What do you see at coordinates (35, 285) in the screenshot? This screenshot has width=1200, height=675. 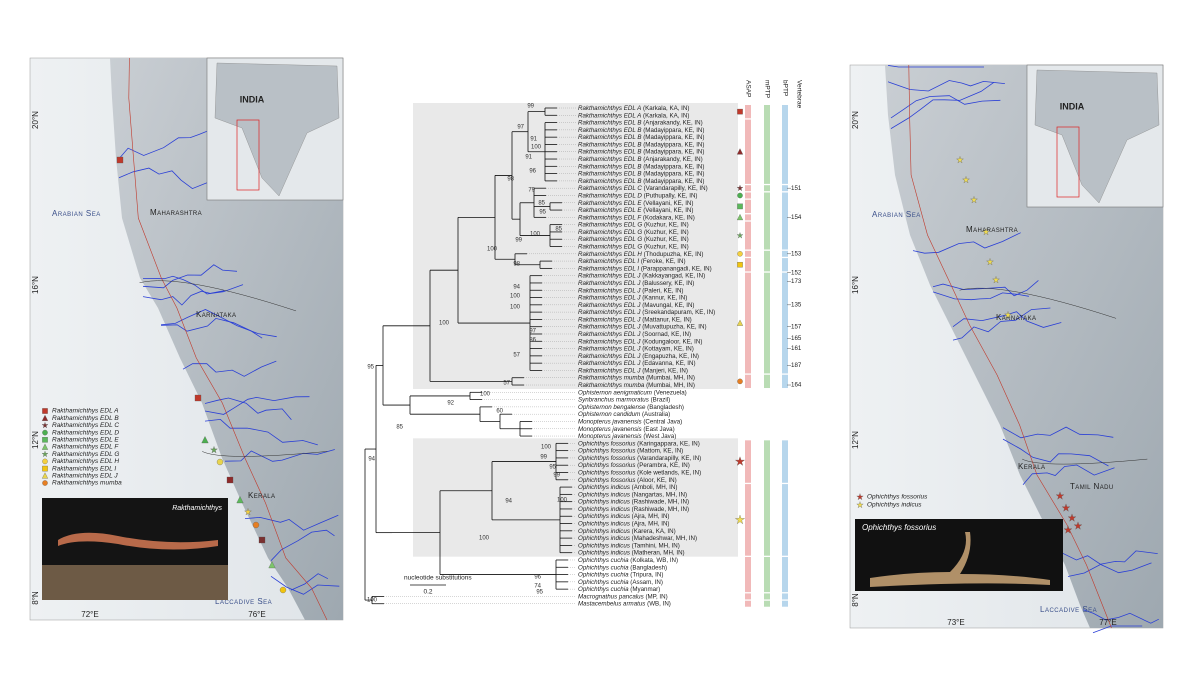 I see `latitude-label: 16°N` at bounding box center [35, 285].